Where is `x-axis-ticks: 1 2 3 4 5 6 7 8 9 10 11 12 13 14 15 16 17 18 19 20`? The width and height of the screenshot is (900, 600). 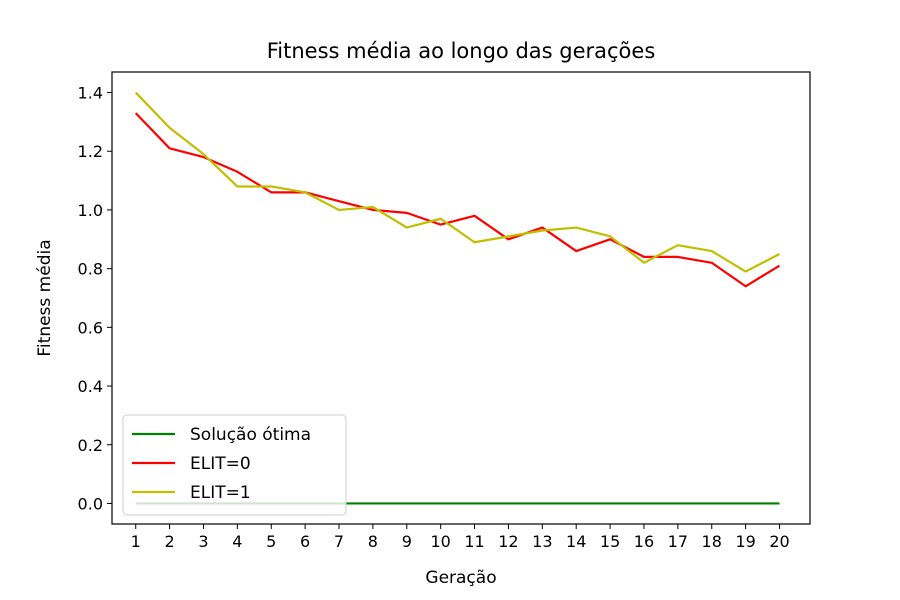
x-axis-ticks: 1 2 3 4 5 6 7 8 9 10 11 12 13 14 15 16 17 18 19 20 is located at coordinates (460, 537).